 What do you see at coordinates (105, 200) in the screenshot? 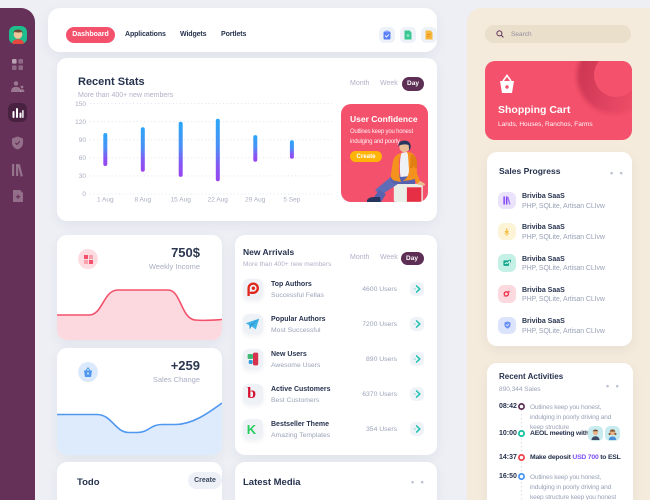
I see `svg-text: 1 Aug` at bounding box center [105, 200].